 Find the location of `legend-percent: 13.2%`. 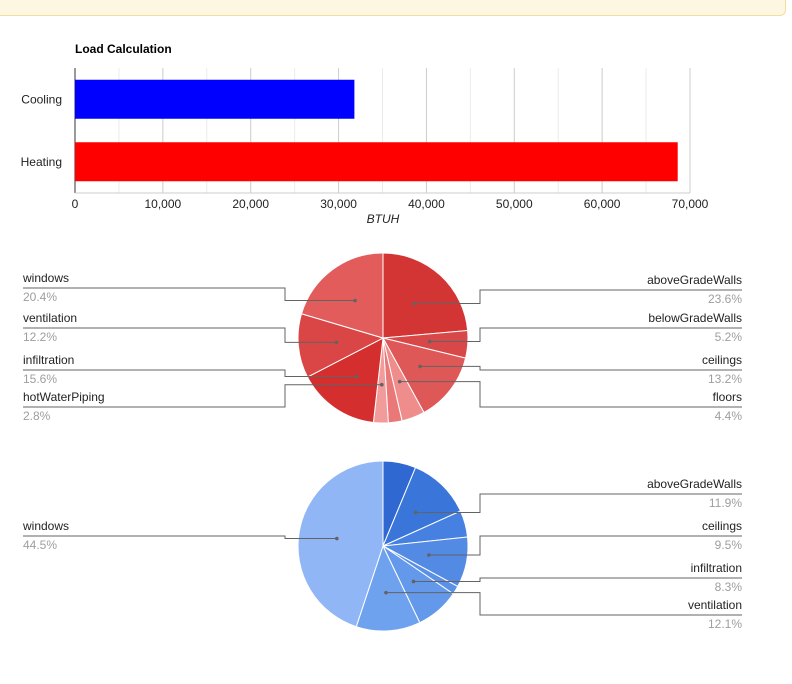

legend-percent: 13.2% is located at coordinates (725, 379).